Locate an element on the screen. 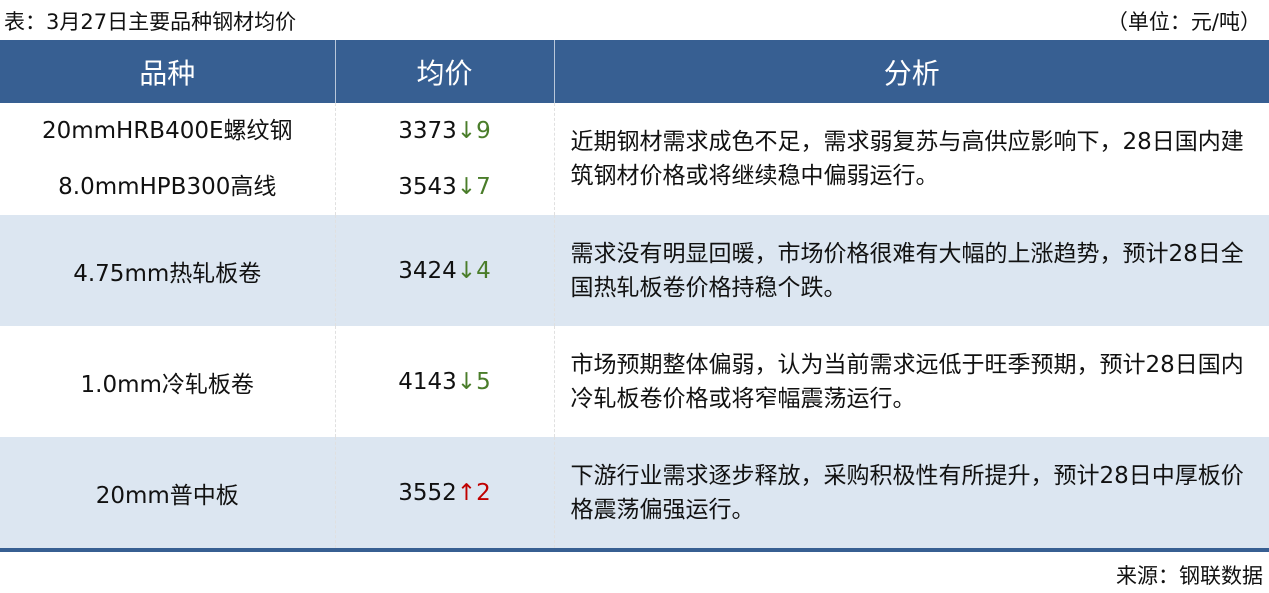 The height and width of the screenshot is (593, 1269). source-label: 来源：钢联数据 is located at coordinates (1189, 576).